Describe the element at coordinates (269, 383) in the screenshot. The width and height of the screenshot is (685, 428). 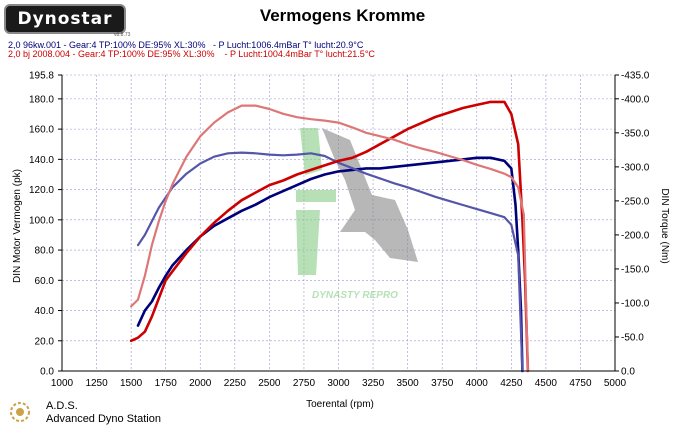
I see `x-tick-label: 2500` at that location.